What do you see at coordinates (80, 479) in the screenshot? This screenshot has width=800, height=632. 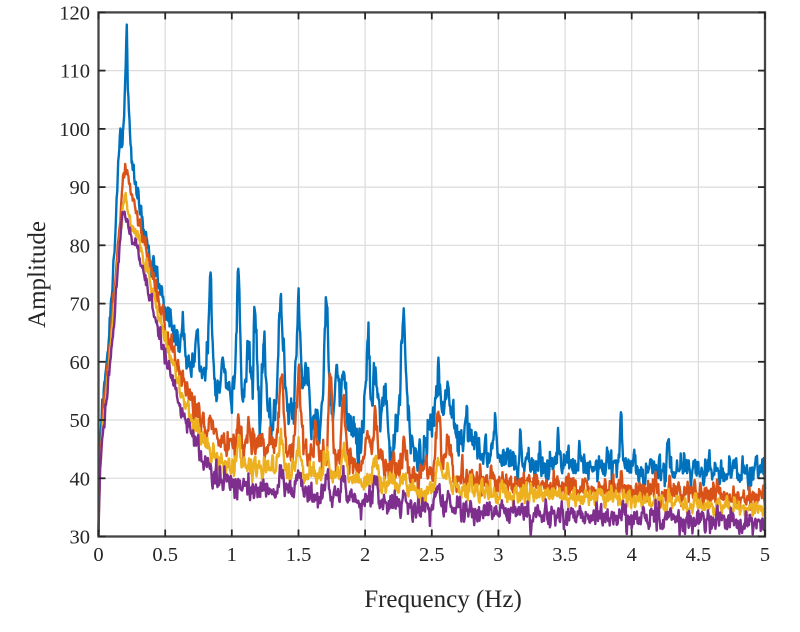 I see `svg-text: 40` at bounding box center [80, 479].